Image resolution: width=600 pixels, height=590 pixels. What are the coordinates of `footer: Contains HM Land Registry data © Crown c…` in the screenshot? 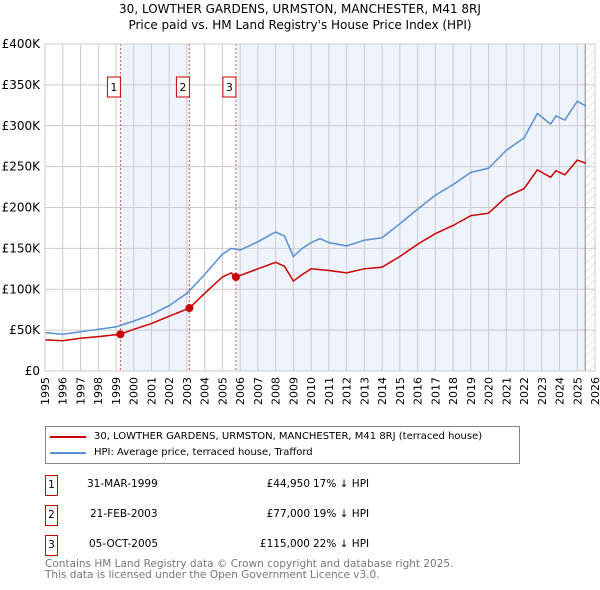 It's located at (249, 570).